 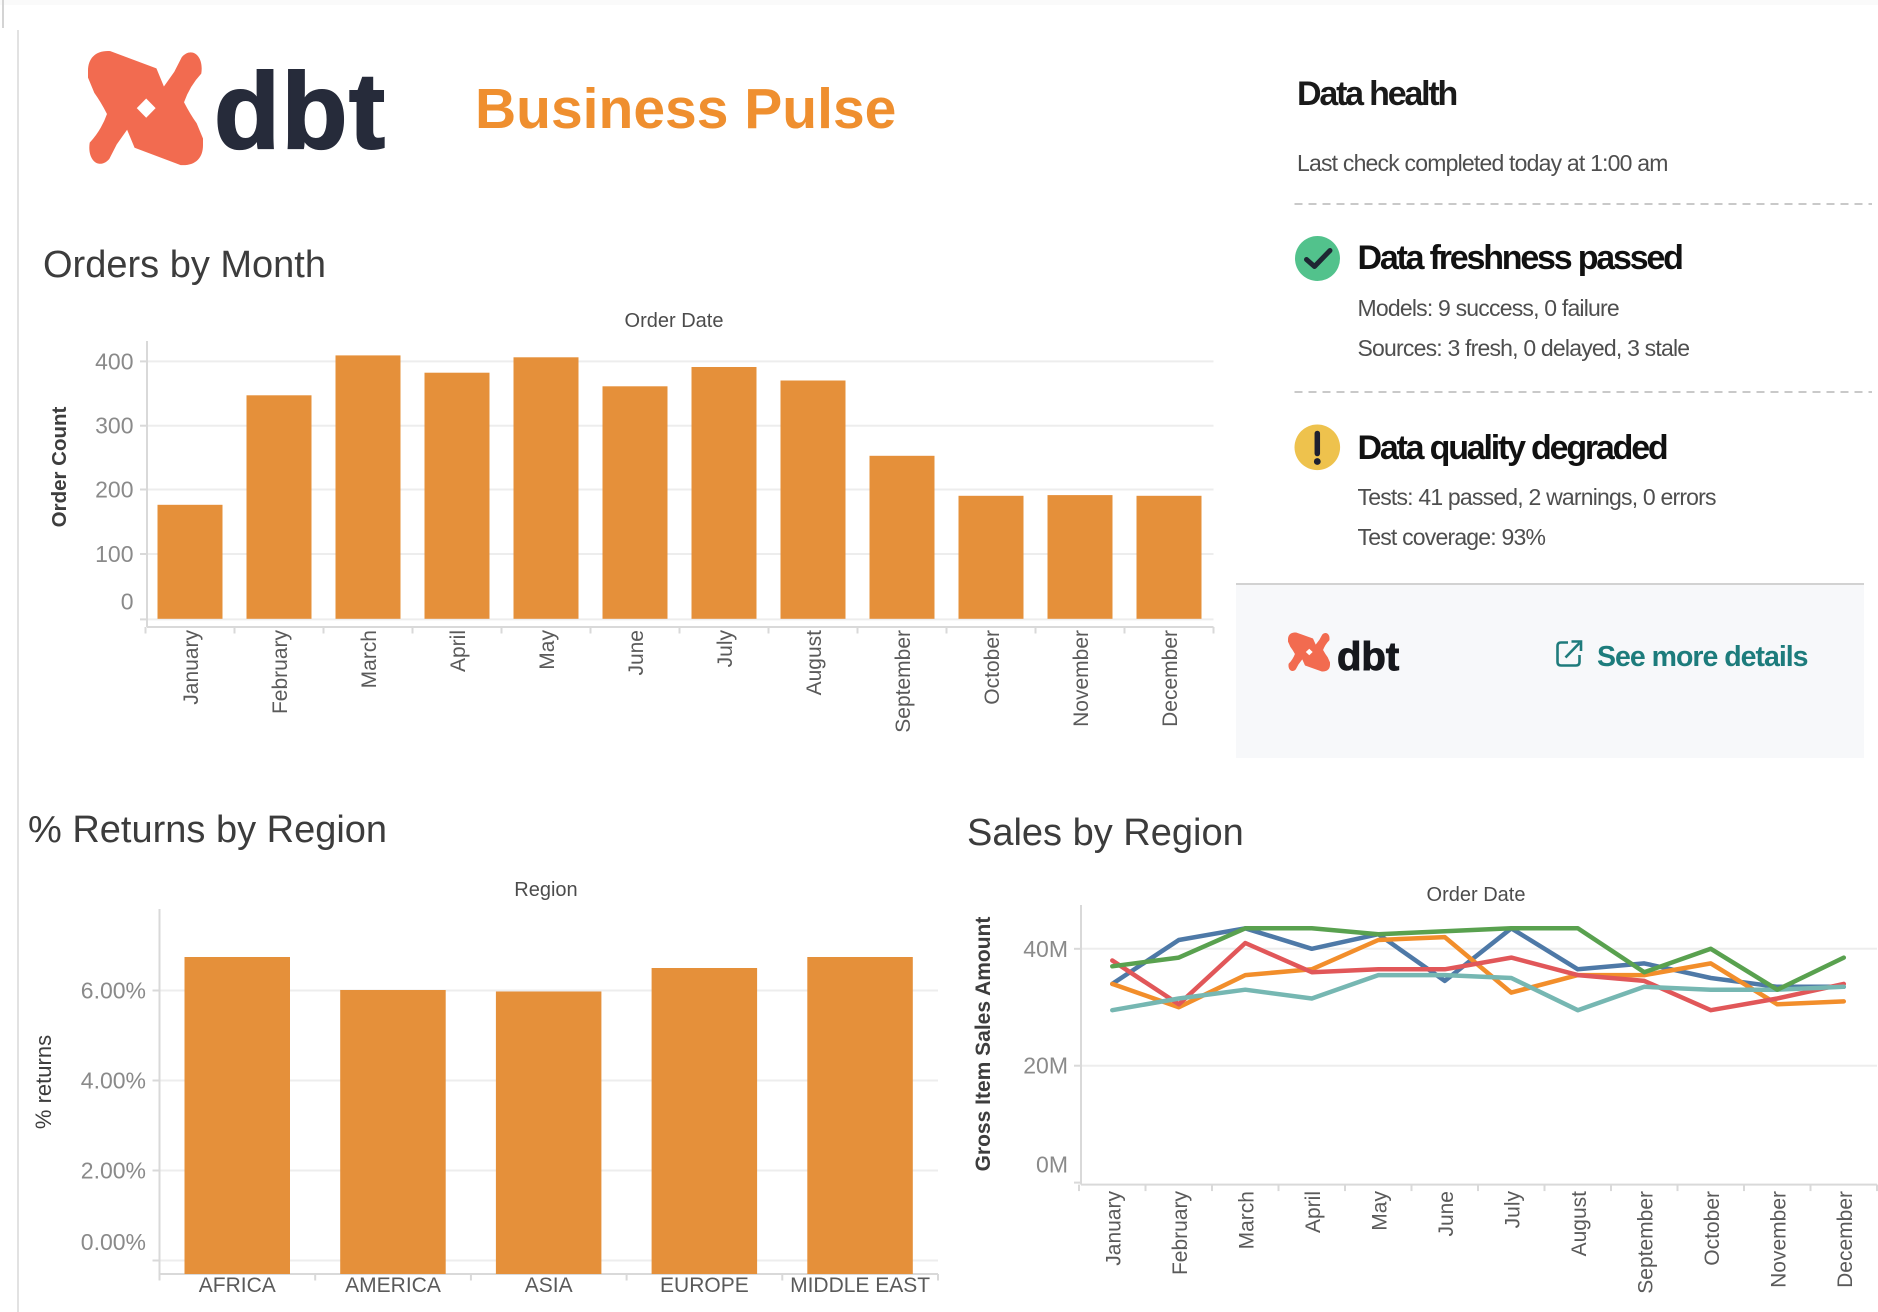 I want to click on svg-text: 40M, so click(x=1045, y=949).